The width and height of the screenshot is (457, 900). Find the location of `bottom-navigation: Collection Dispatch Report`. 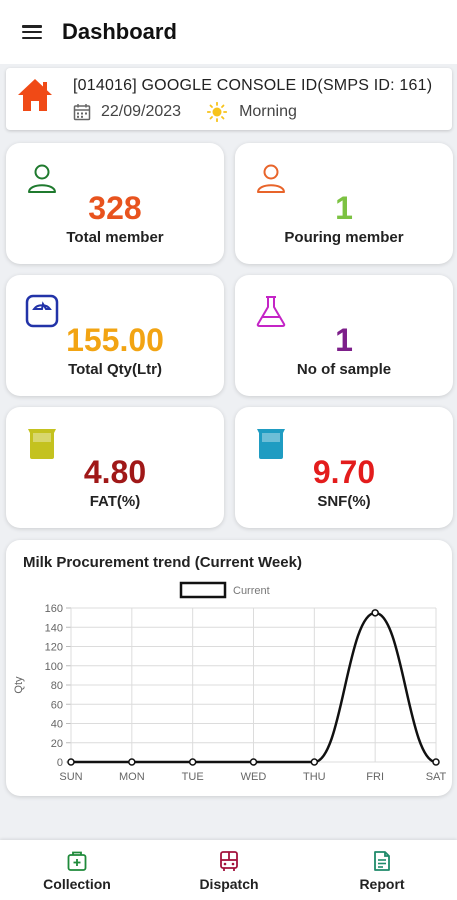

bottom-navigation: Collection Dispatch Report is located at coordinates (228, 870).